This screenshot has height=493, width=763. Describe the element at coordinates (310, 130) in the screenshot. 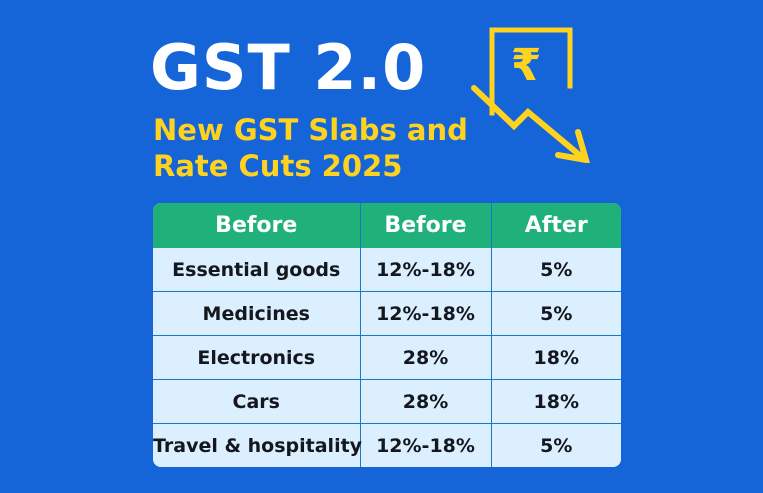

I see `subtitle-line-1: New GST Slabs and` at that location.